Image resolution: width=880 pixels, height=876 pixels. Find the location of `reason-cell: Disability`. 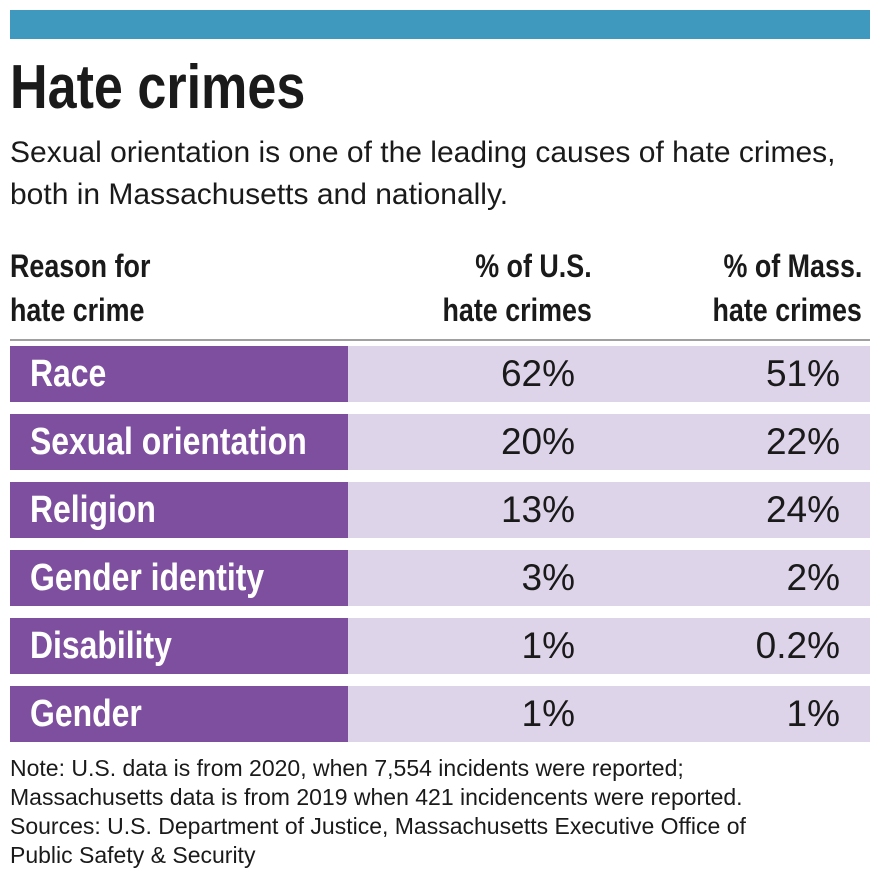

reason-cell: Disability is located at coordinates (179, 646).